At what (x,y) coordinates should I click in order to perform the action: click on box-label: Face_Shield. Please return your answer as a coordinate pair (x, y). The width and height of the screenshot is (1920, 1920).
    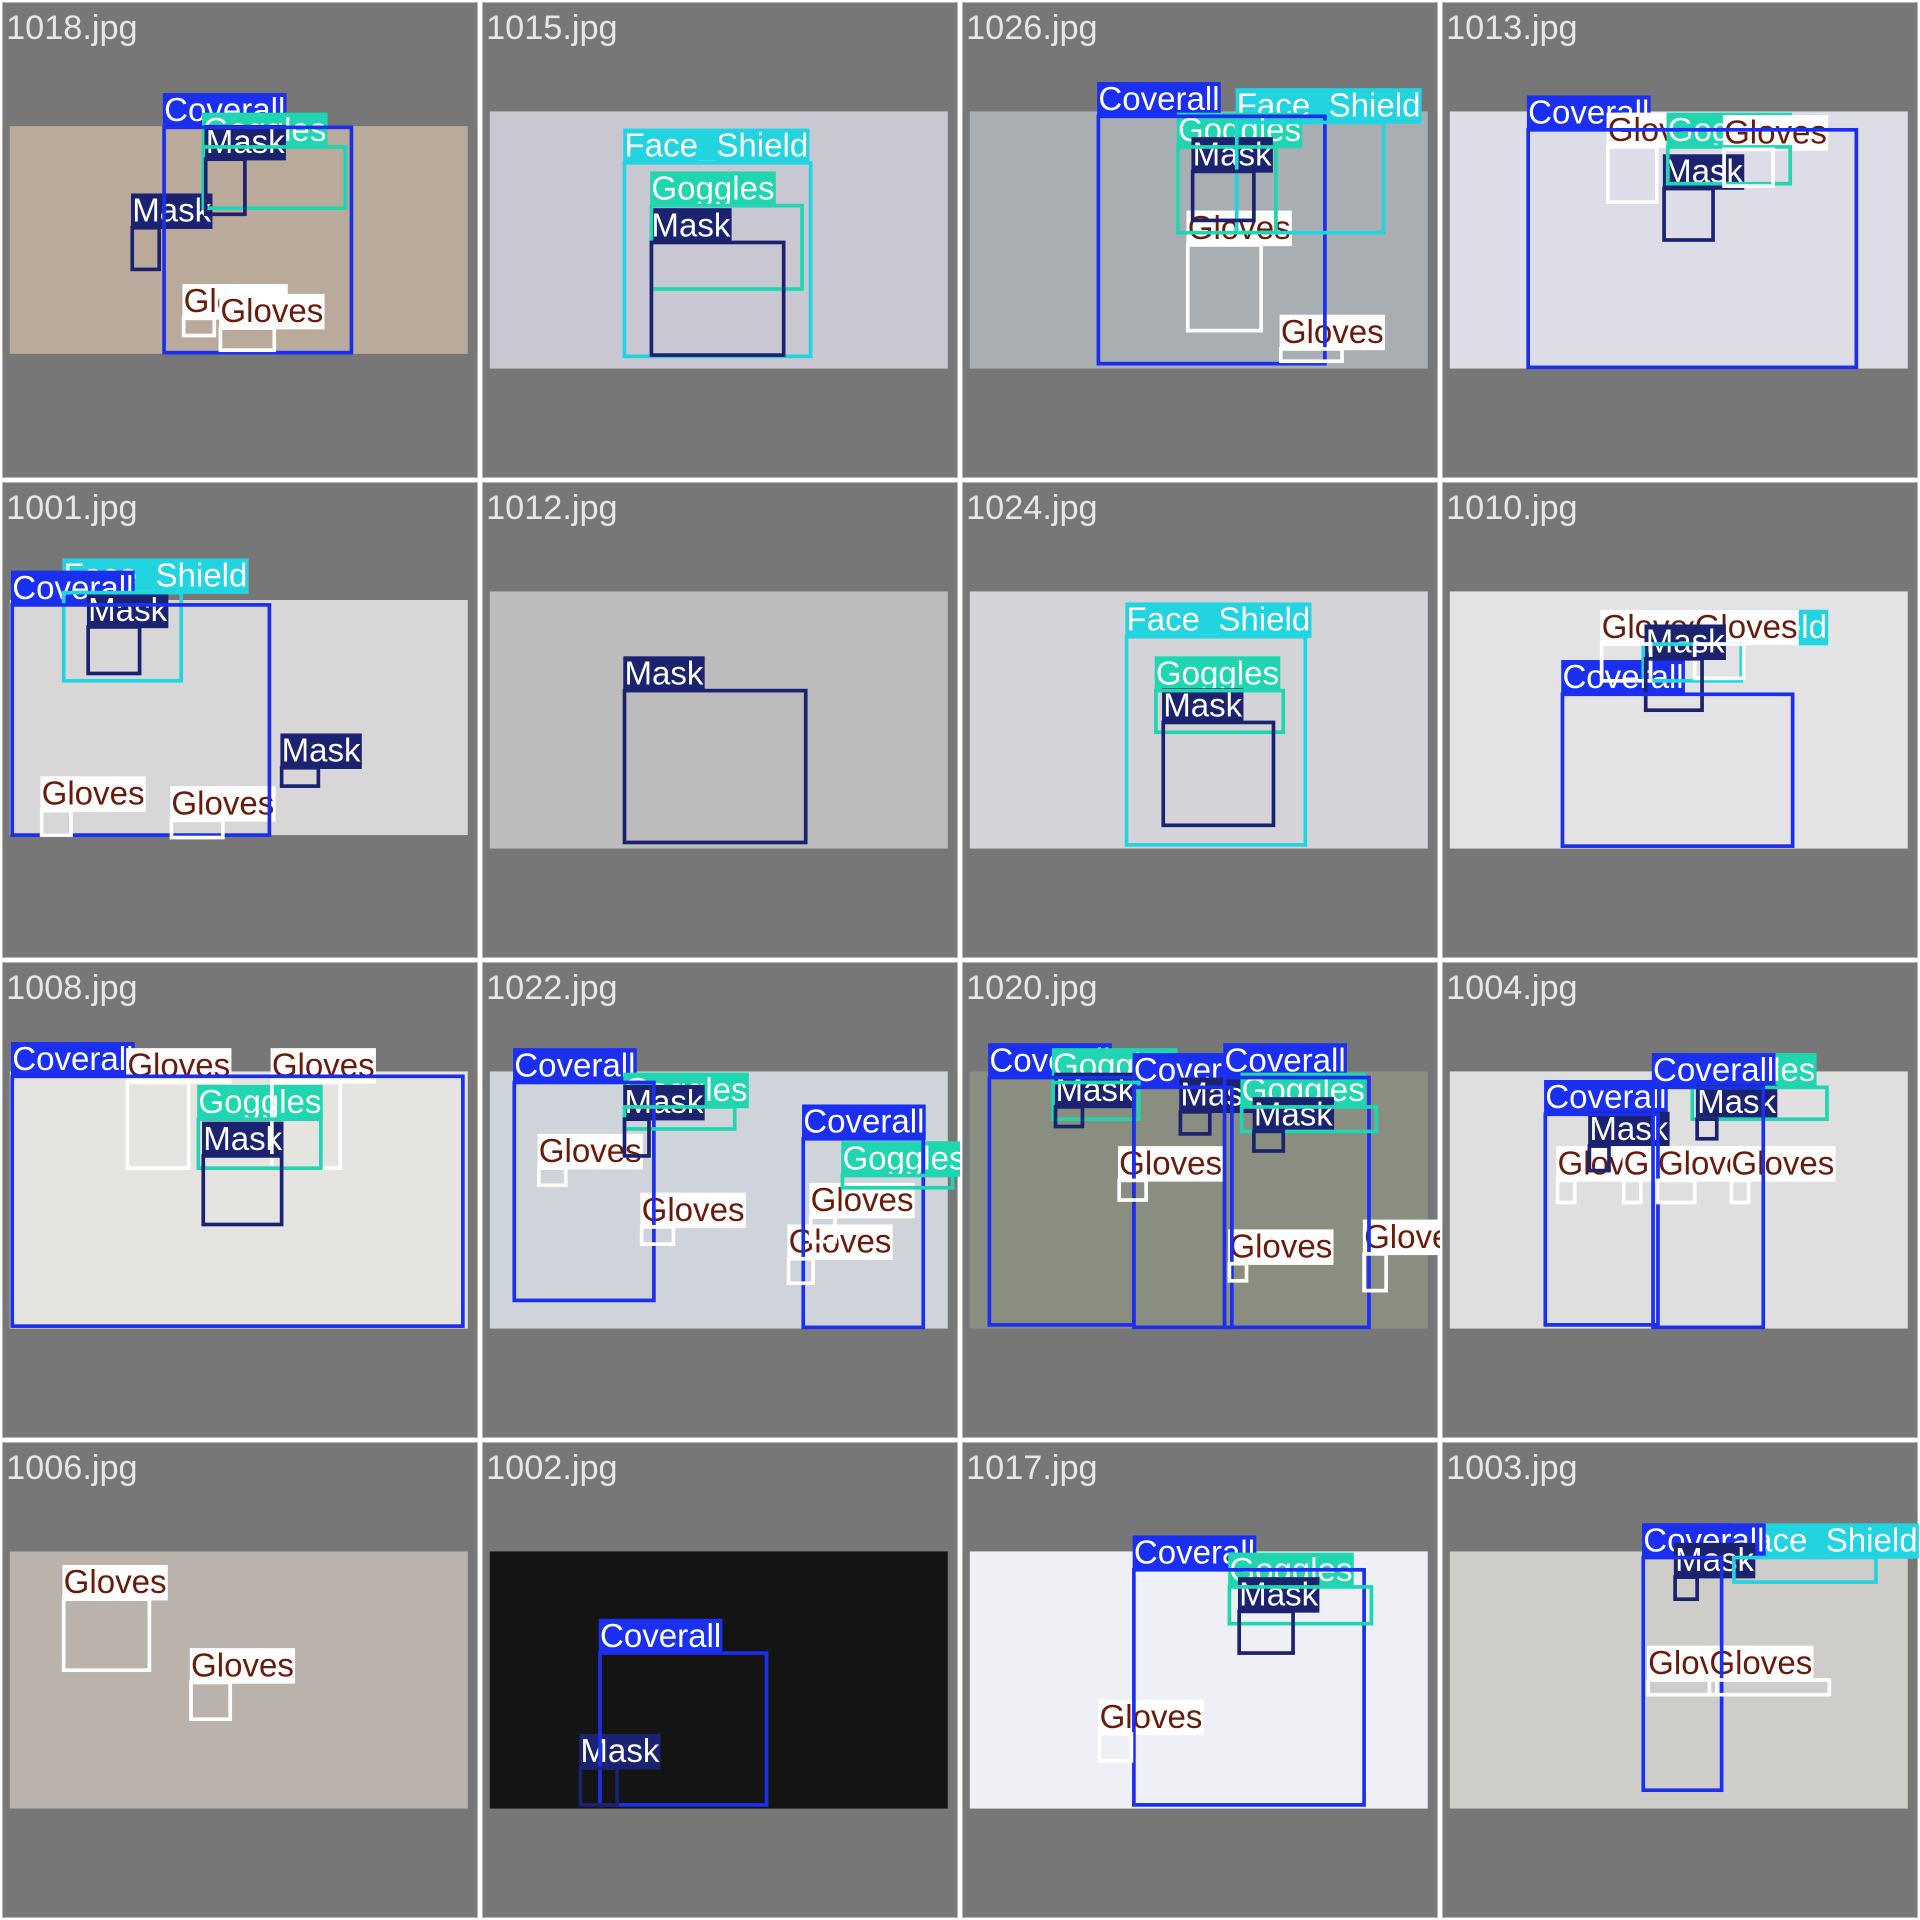
    Looking at the image, I should click on (1218, 620).